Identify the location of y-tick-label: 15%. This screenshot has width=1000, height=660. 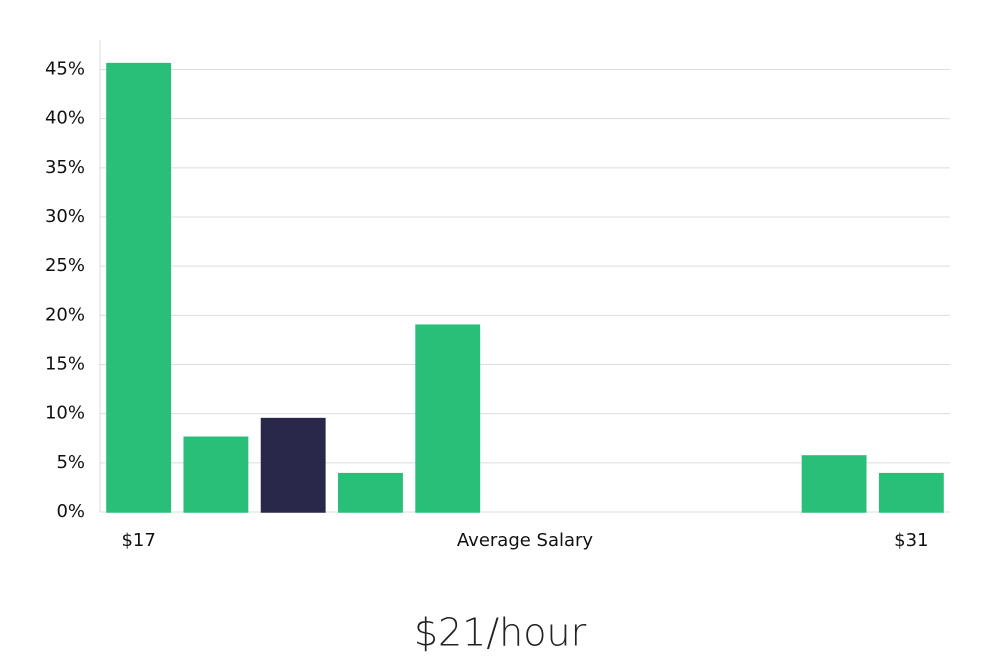
(65, 364).